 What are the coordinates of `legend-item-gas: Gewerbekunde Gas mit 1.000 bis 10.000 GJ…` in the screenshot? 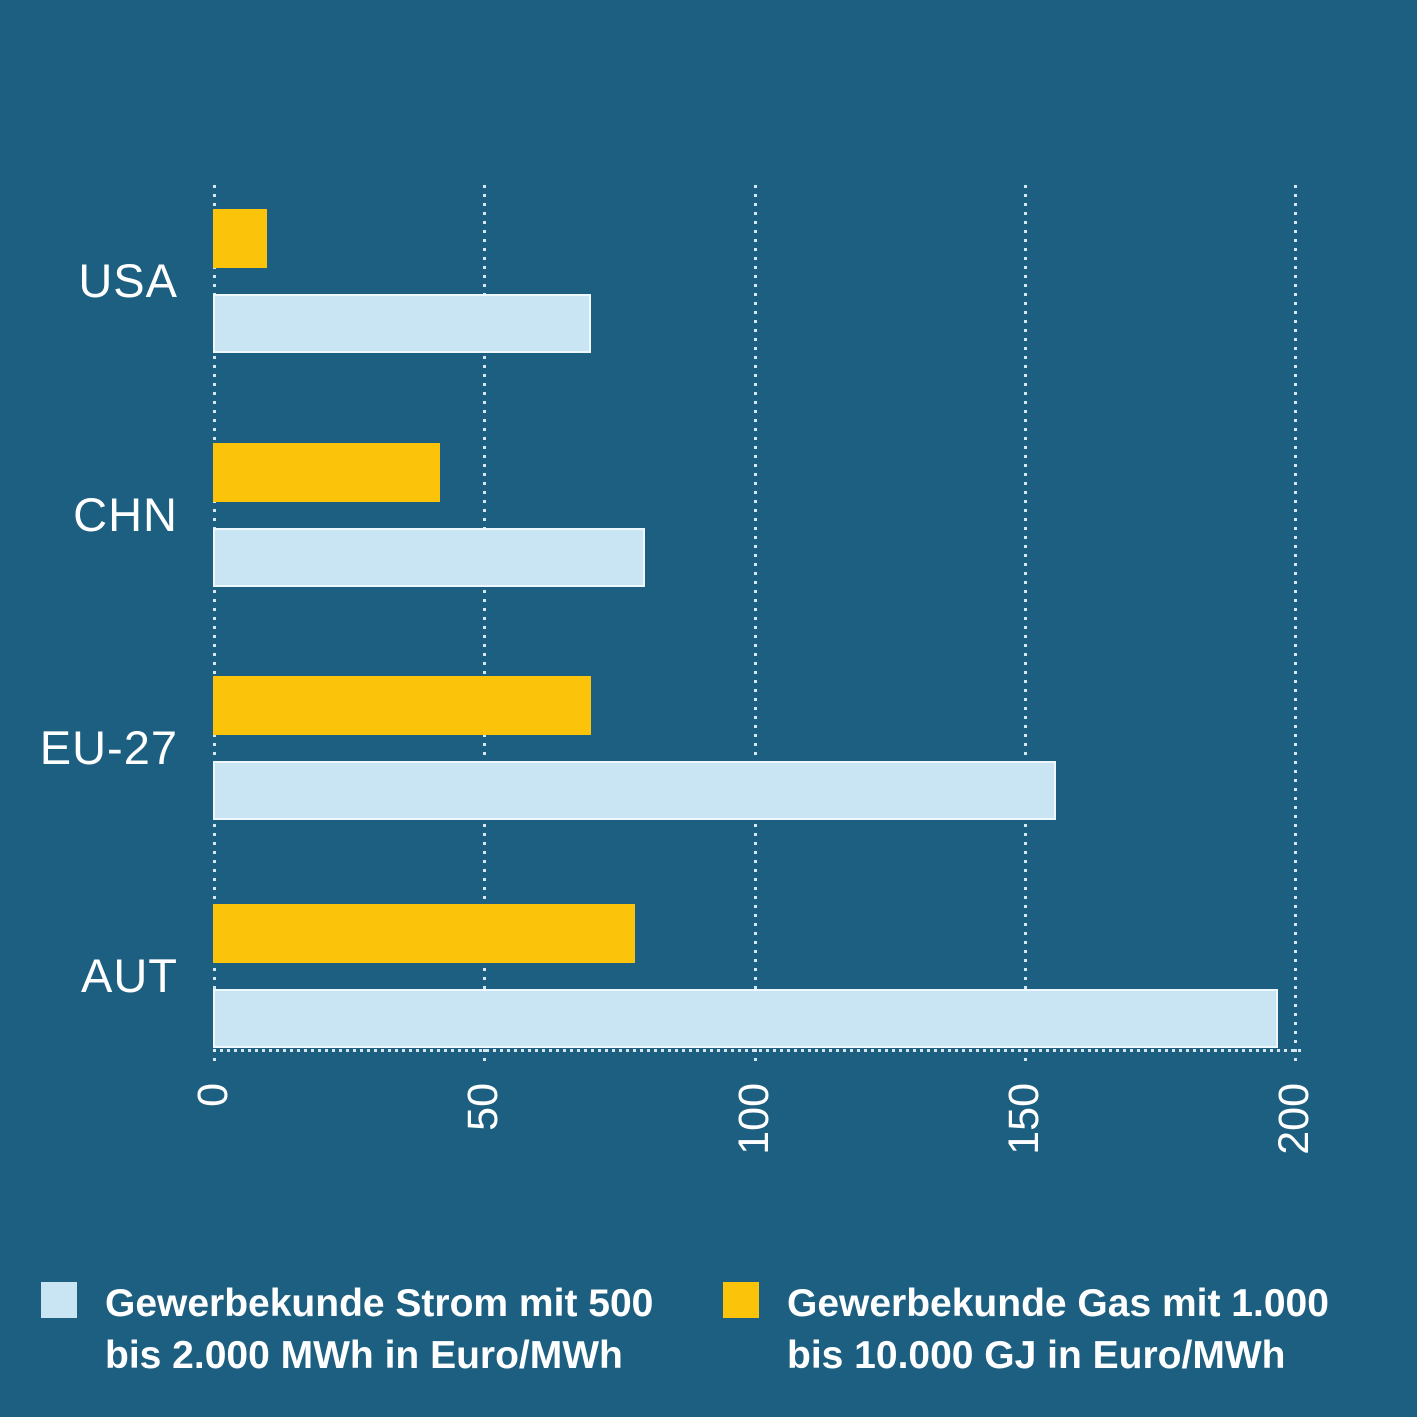 It's located at (1026, 1330).